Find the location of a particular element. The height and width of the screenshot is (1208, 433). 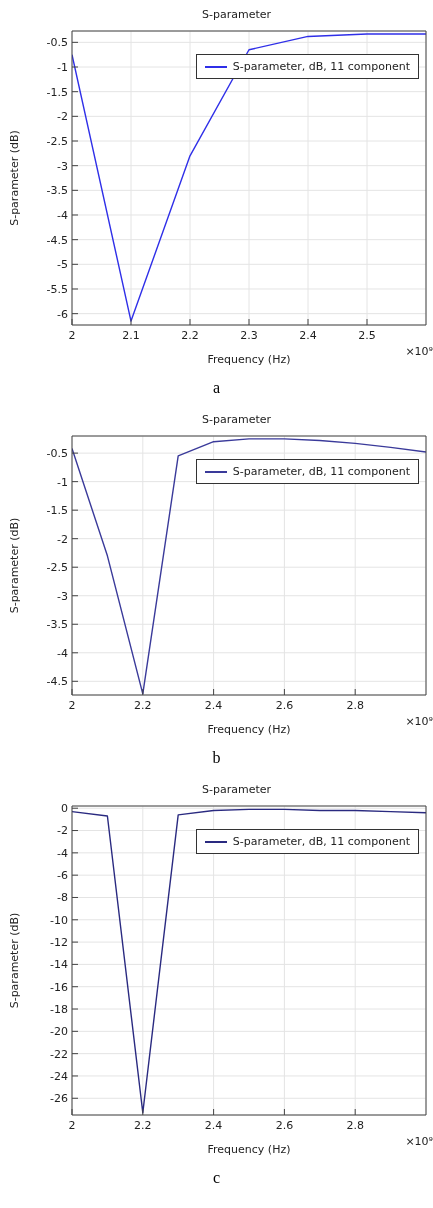

y-tick-label: -10 is located at coordinates (59, 920).